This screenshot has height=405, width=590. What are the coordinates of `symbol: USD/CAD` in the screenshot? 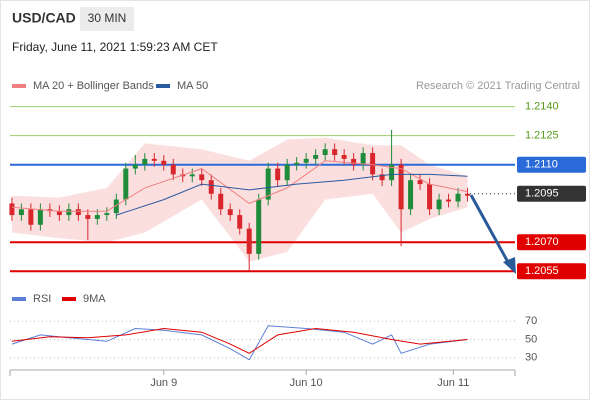 It's located at (44, 18).